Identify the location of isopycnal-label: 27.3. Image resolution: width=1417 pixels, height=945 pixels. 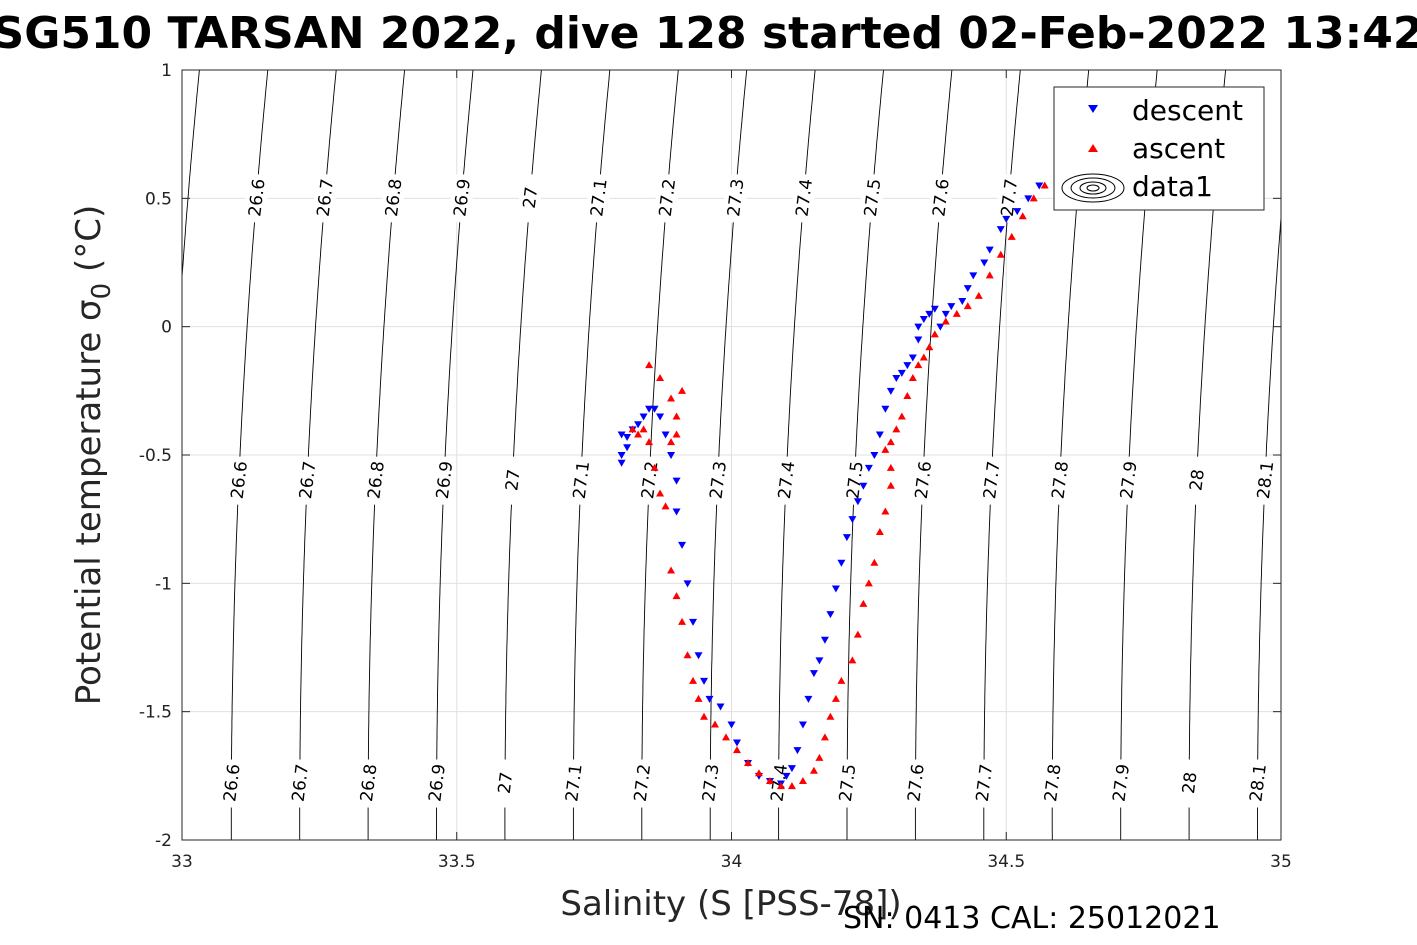
(736, 198).